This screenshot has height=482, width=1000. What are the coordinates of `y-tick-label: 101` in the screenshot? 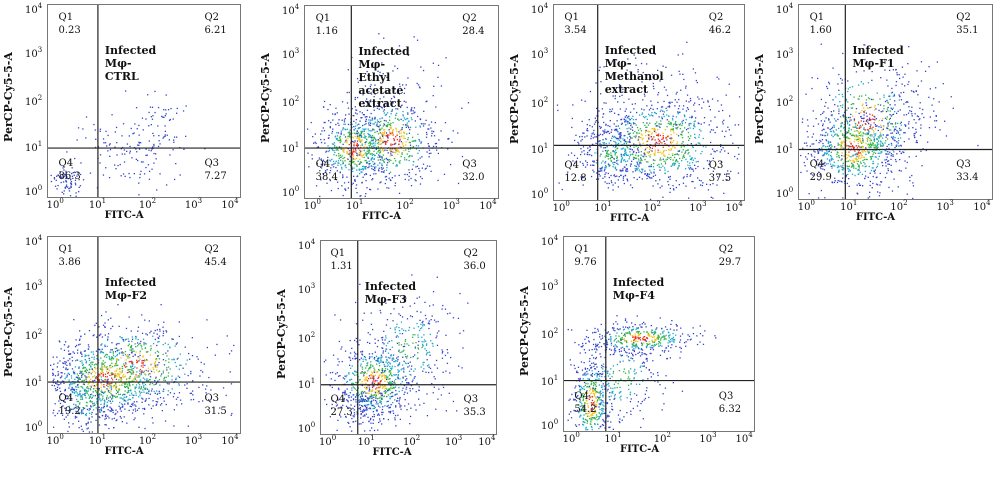 It's located at (291, 148).